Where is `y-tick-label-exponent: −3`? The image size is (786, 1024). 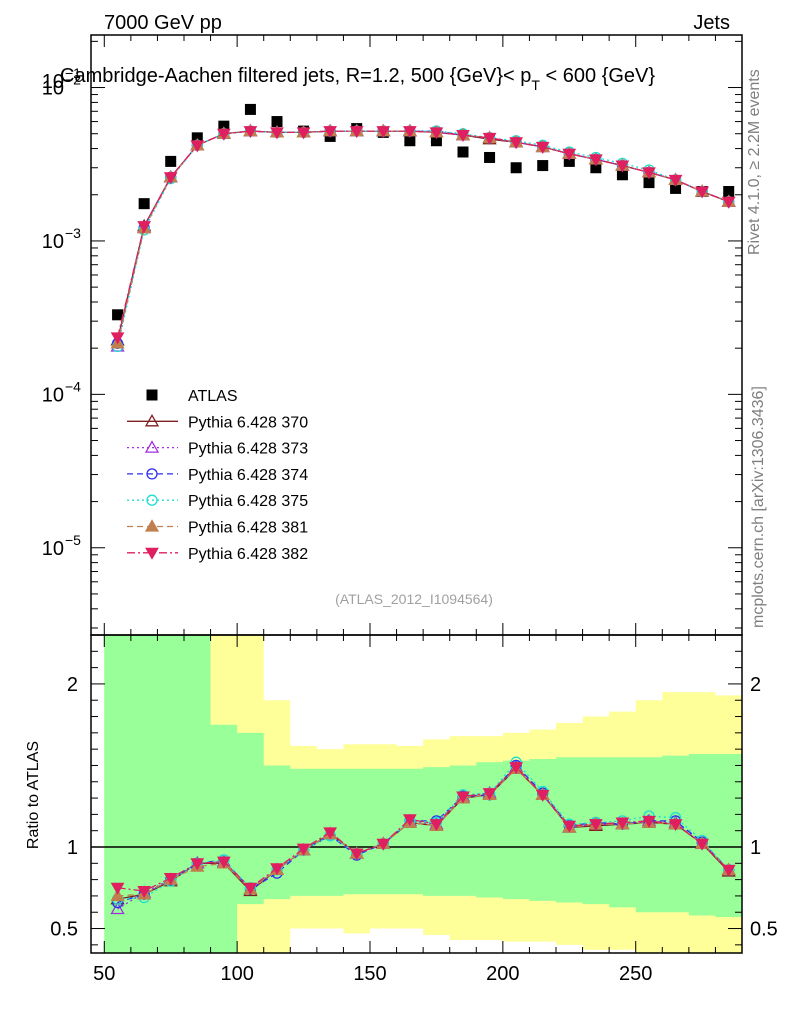
y-tick-label-exponent: −3 is located at coordinates (73, 233).